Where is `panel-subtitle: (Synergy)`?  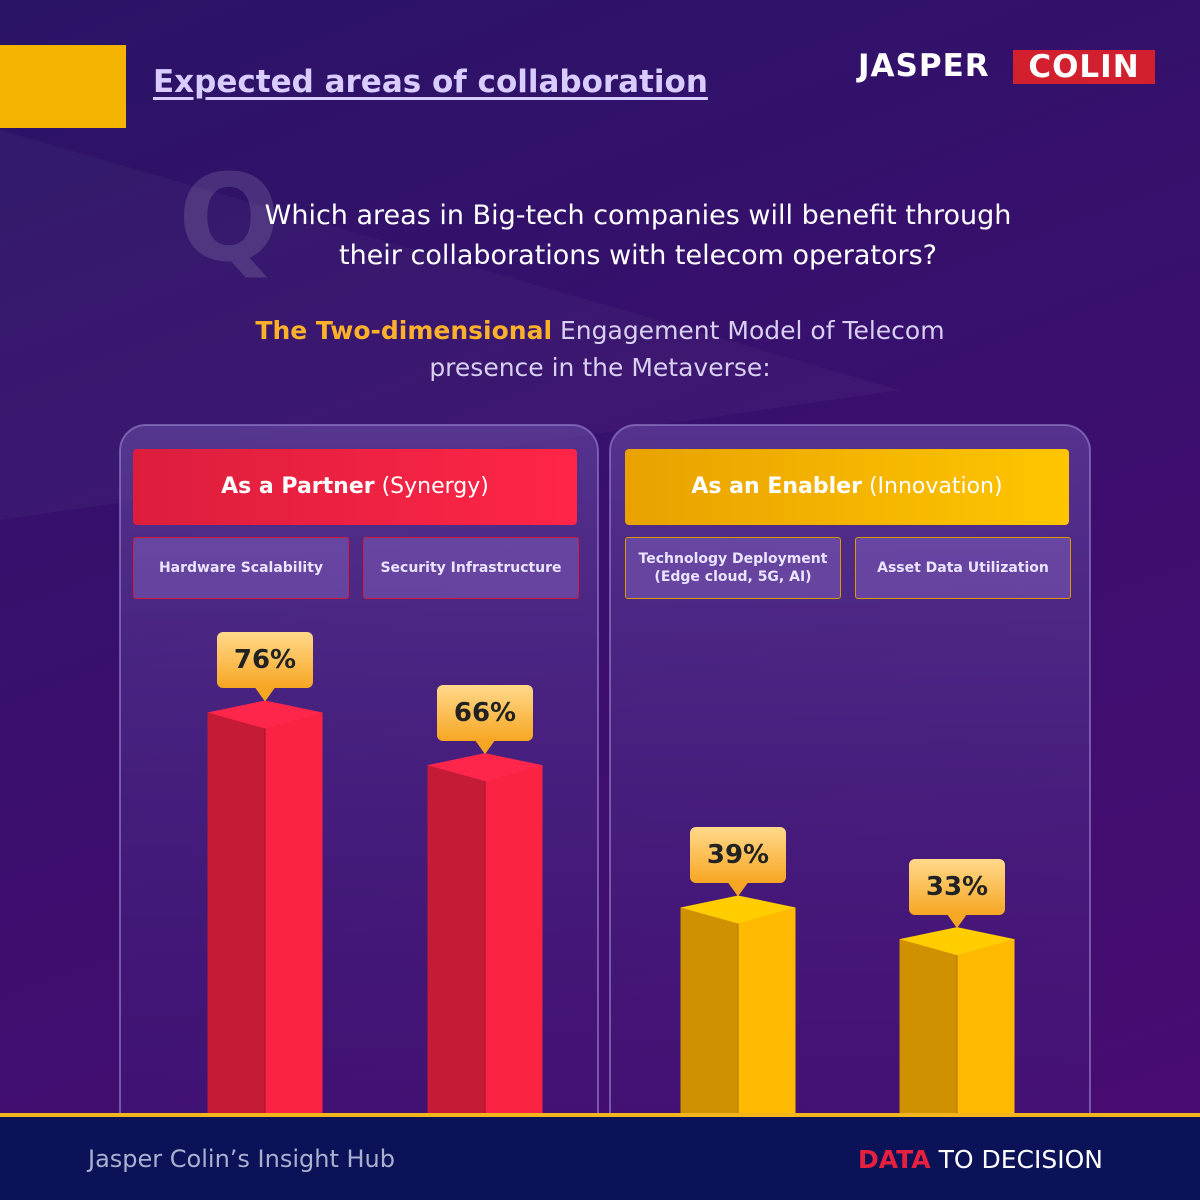 panel-subtitle: (Synergy) is located at coordinates (435, 486).